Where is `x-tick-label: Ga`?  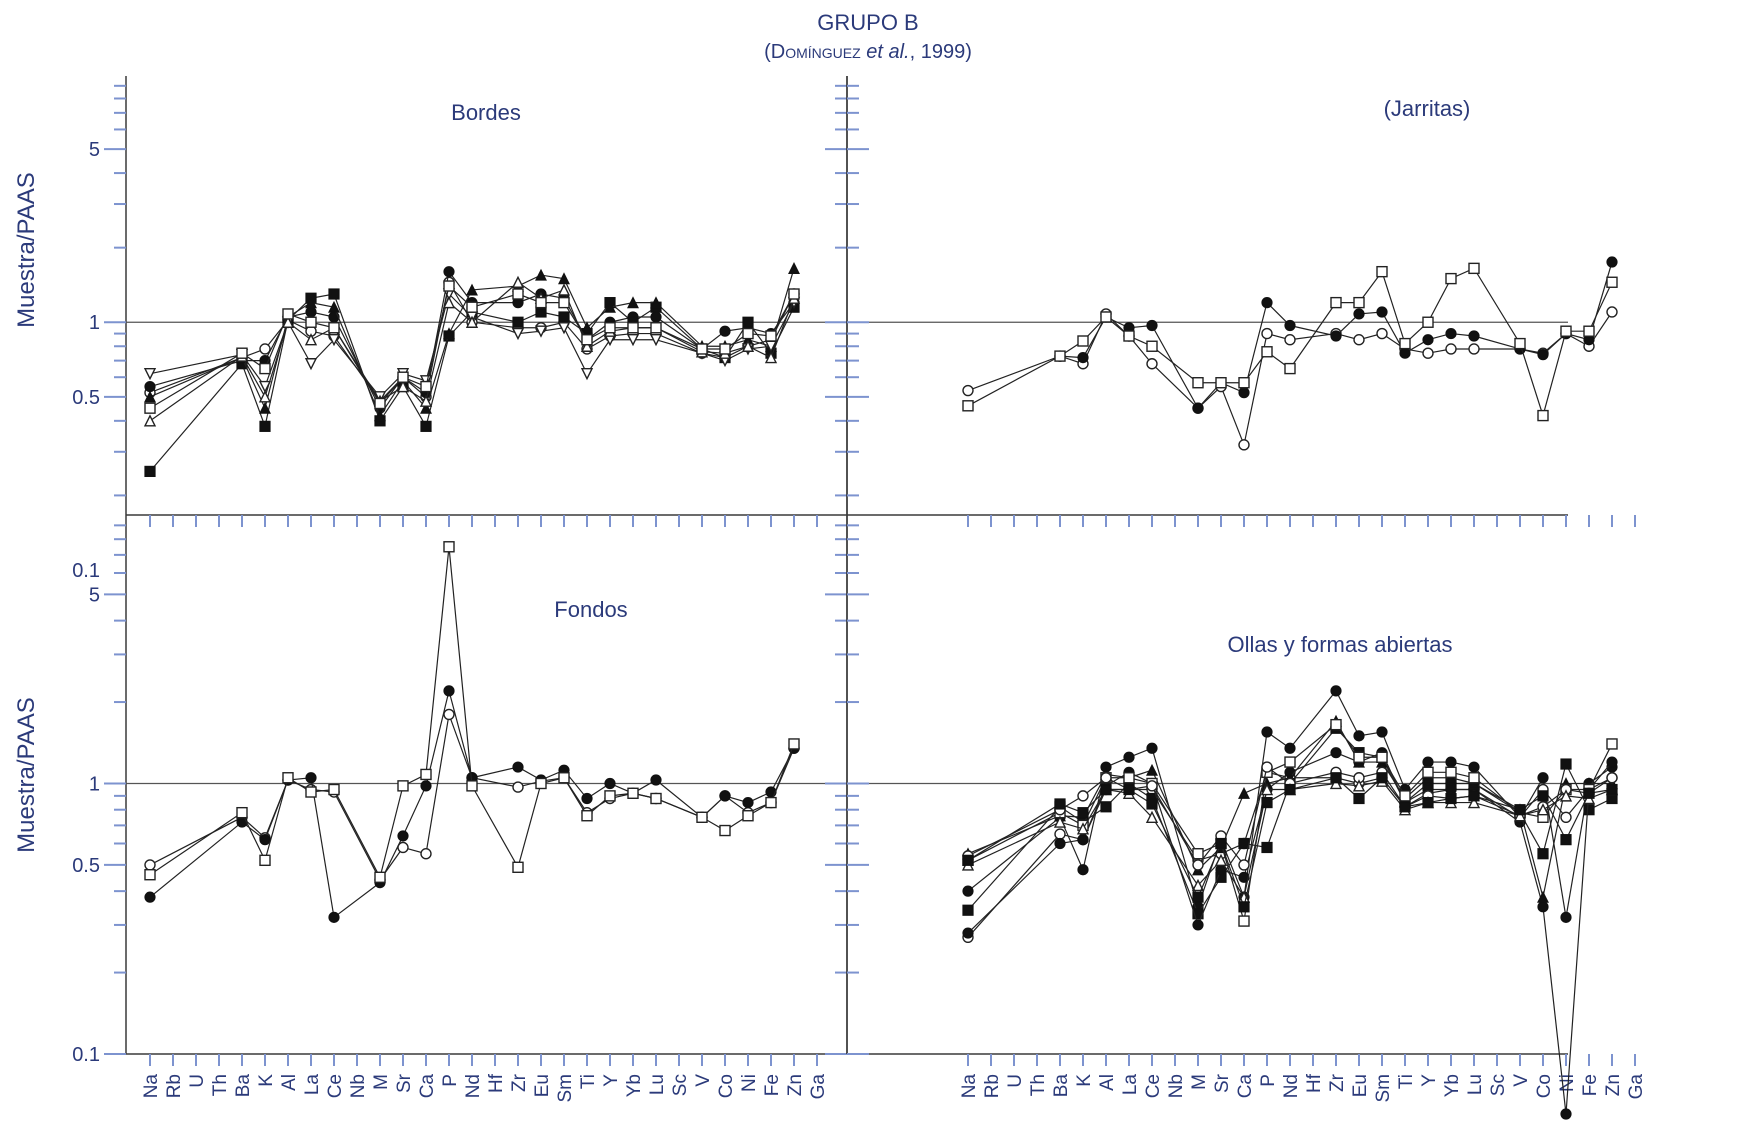
x-tick-label: Ga is located at coordinates (1636, 1087).